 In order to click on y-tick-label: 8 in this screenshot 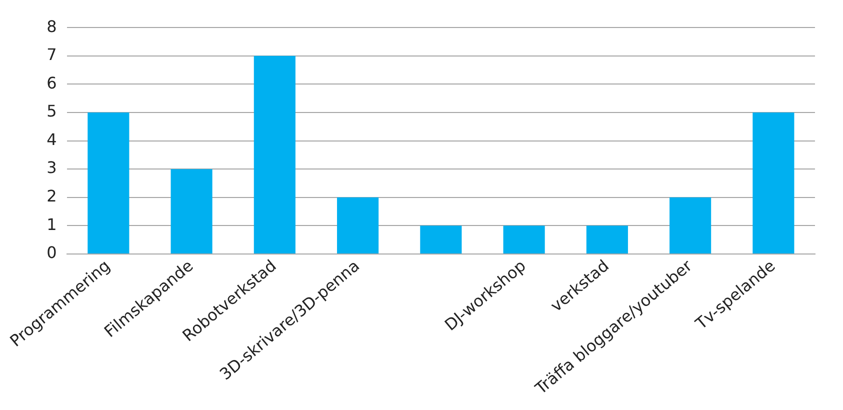, I will do `click(51, 26)`.